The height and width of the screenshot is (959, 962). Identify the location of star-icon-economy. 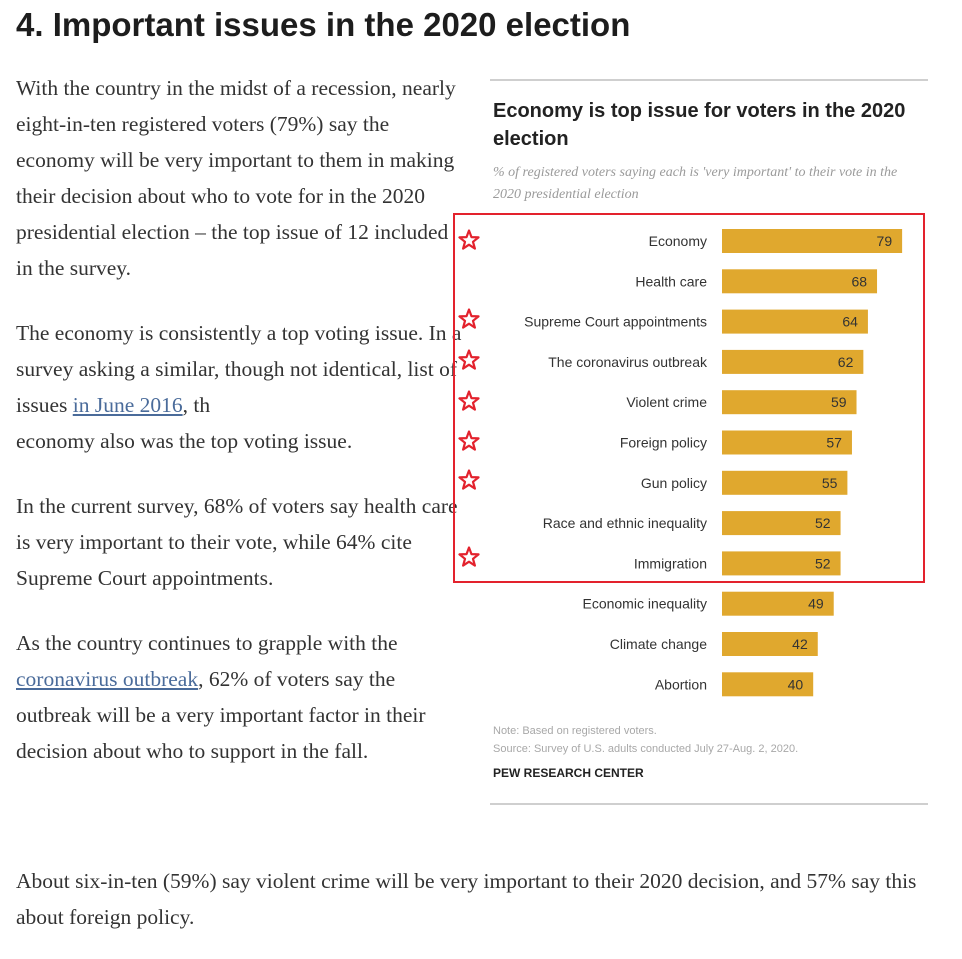
(469, 239).